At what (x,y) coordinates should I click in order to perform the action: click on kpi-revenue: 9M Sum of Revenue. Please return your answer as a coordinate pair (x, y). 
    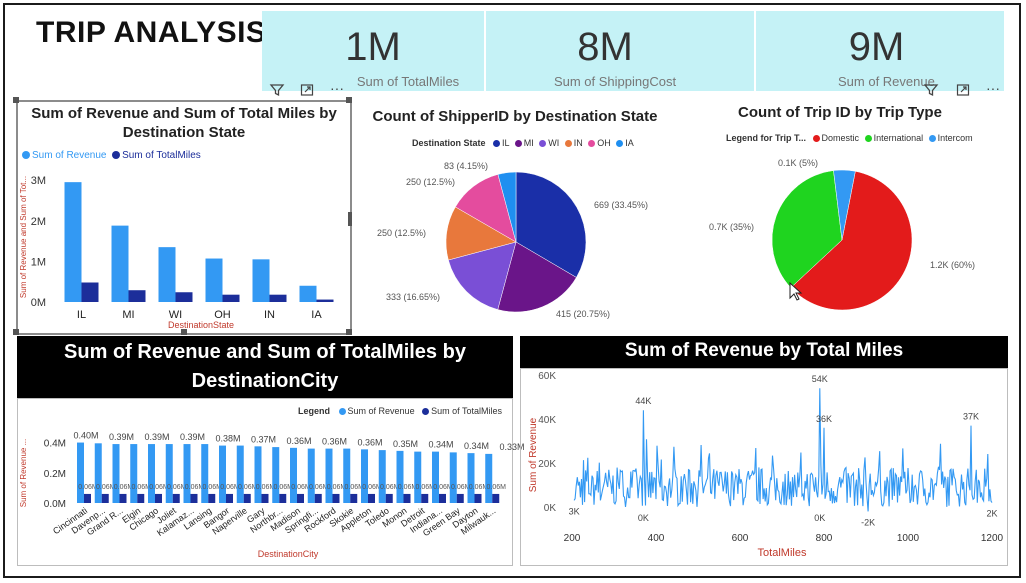
    Looking at the image, I should click on (880, 51).